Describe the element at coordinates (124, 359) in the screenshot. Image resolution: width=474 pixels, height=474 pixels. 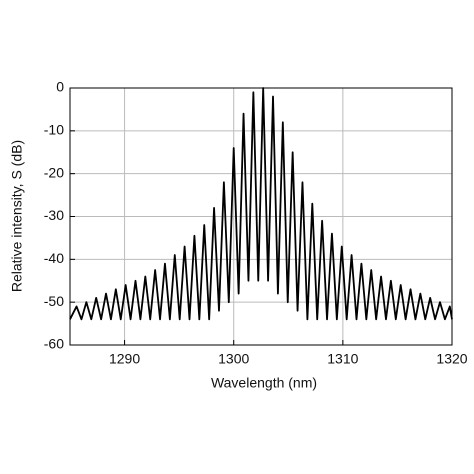
I see `x-tick-label: 1290` at that location.